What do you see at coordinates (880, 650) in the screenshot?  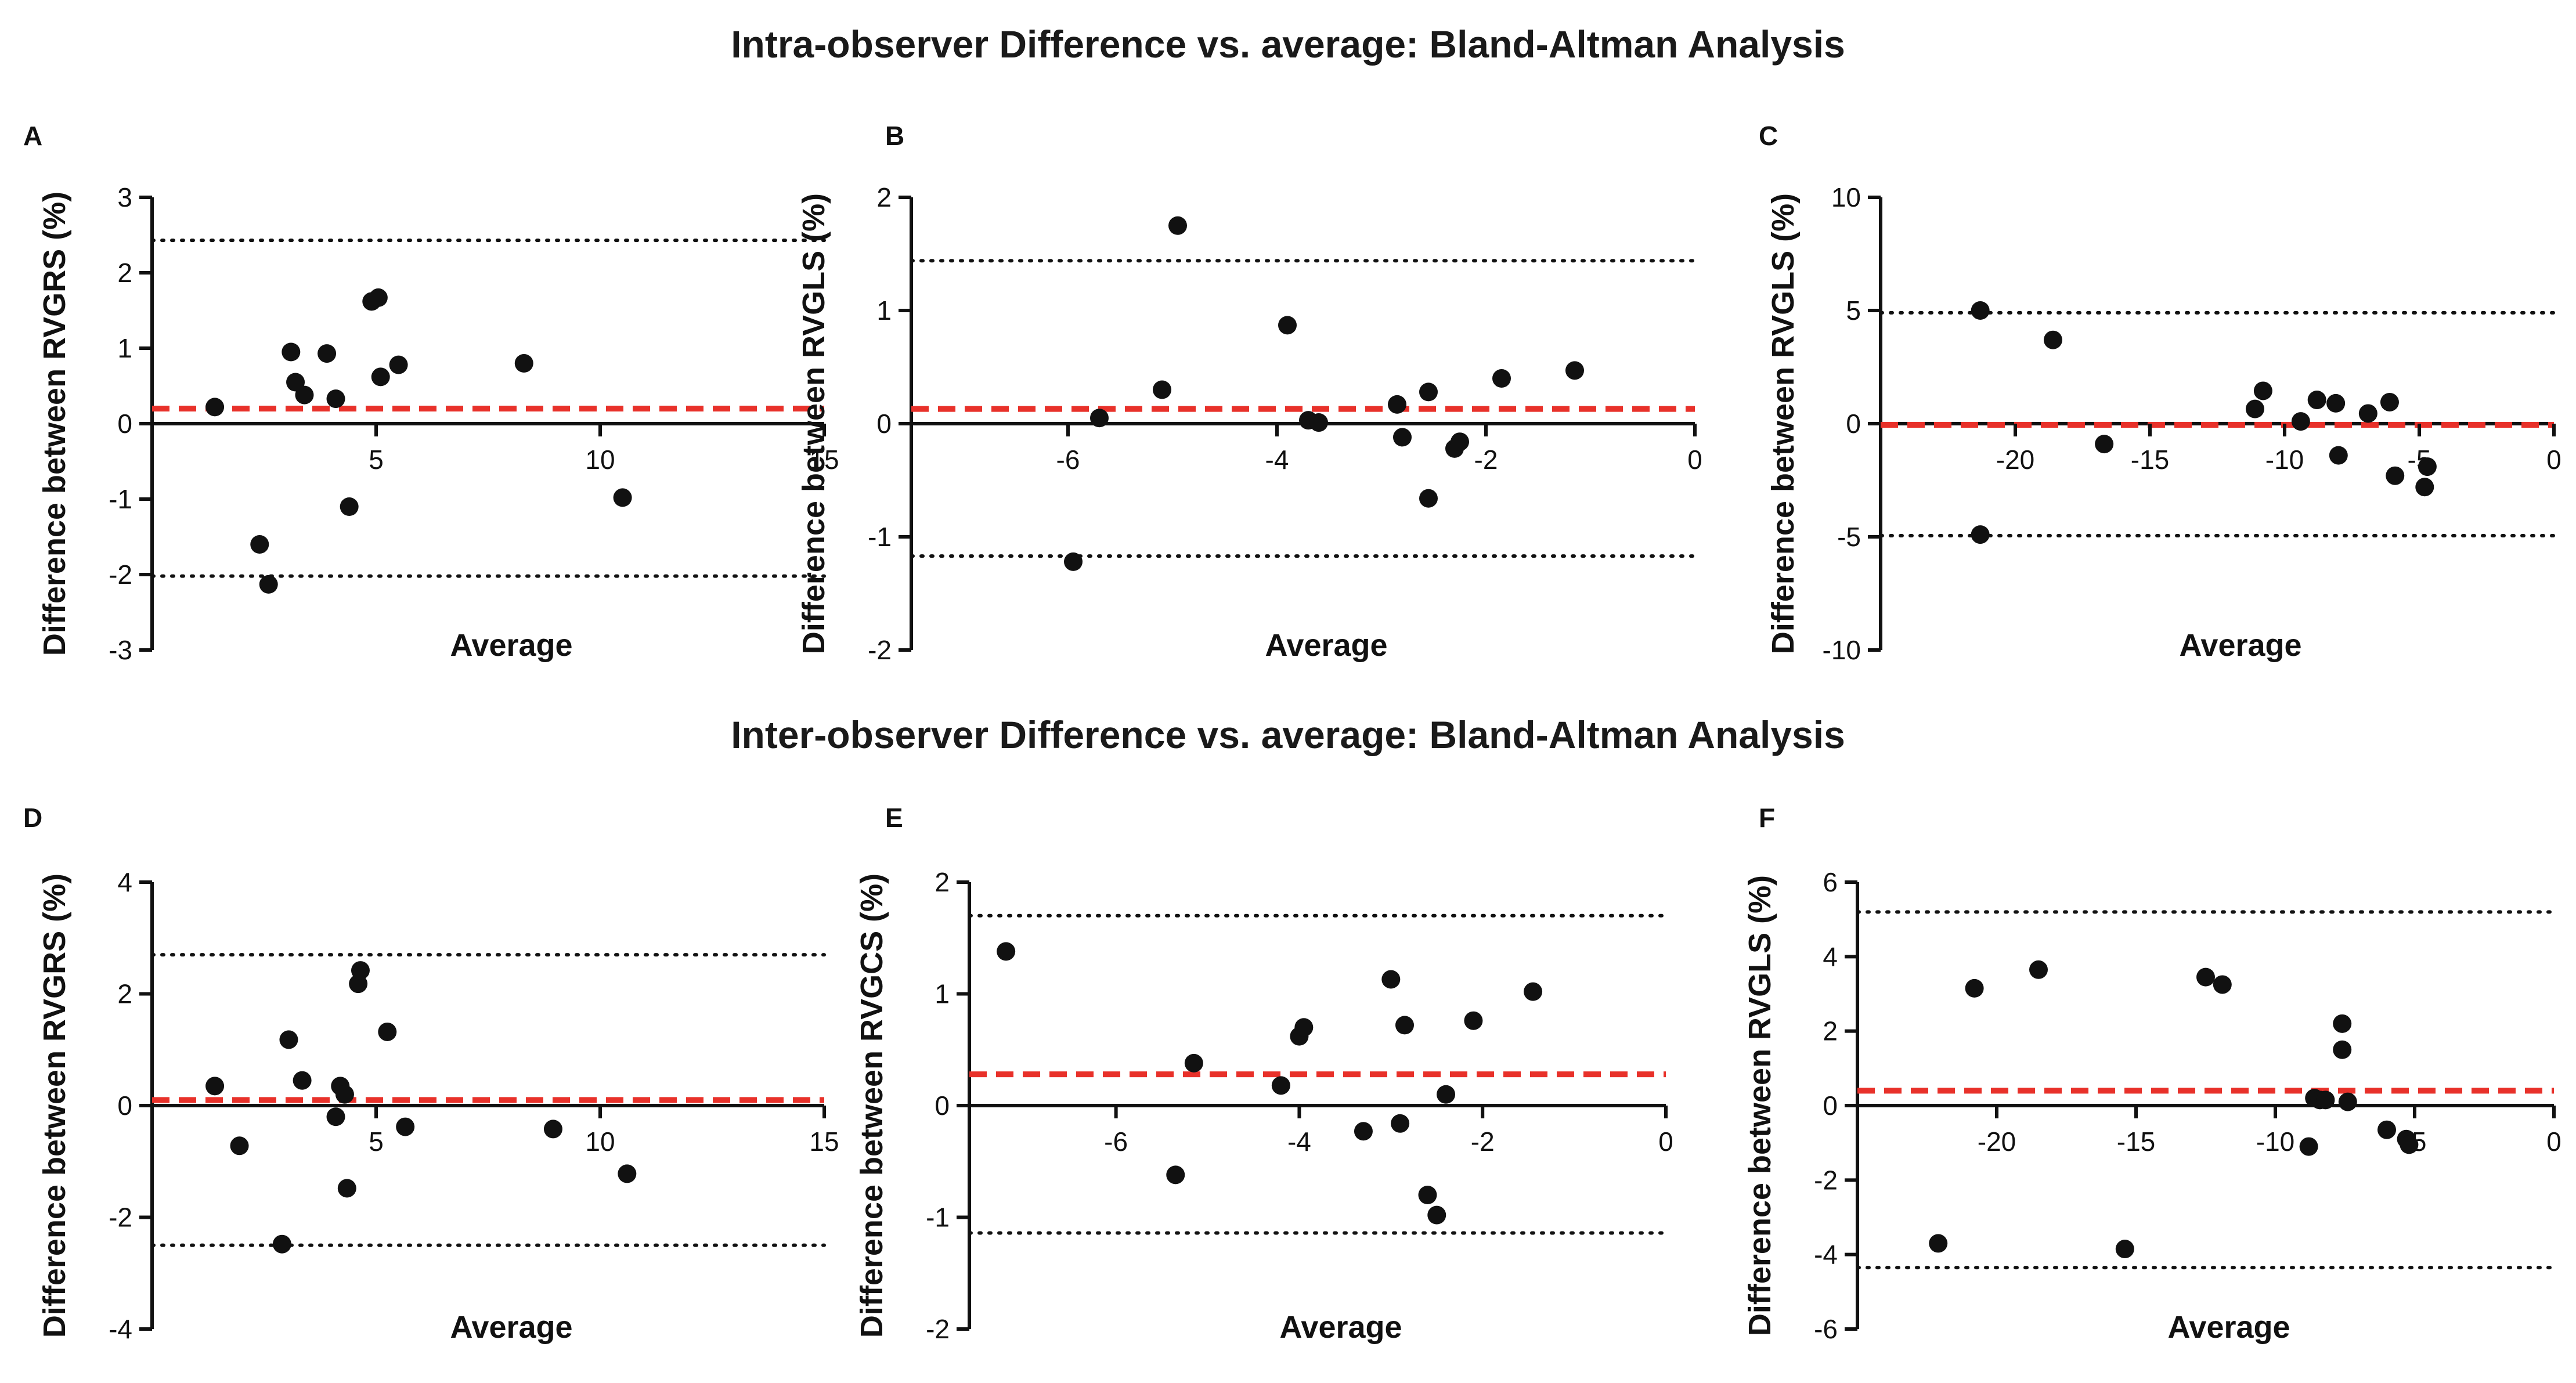 I see `y-tick-label-b: -2` at bounding box center [880, 650].